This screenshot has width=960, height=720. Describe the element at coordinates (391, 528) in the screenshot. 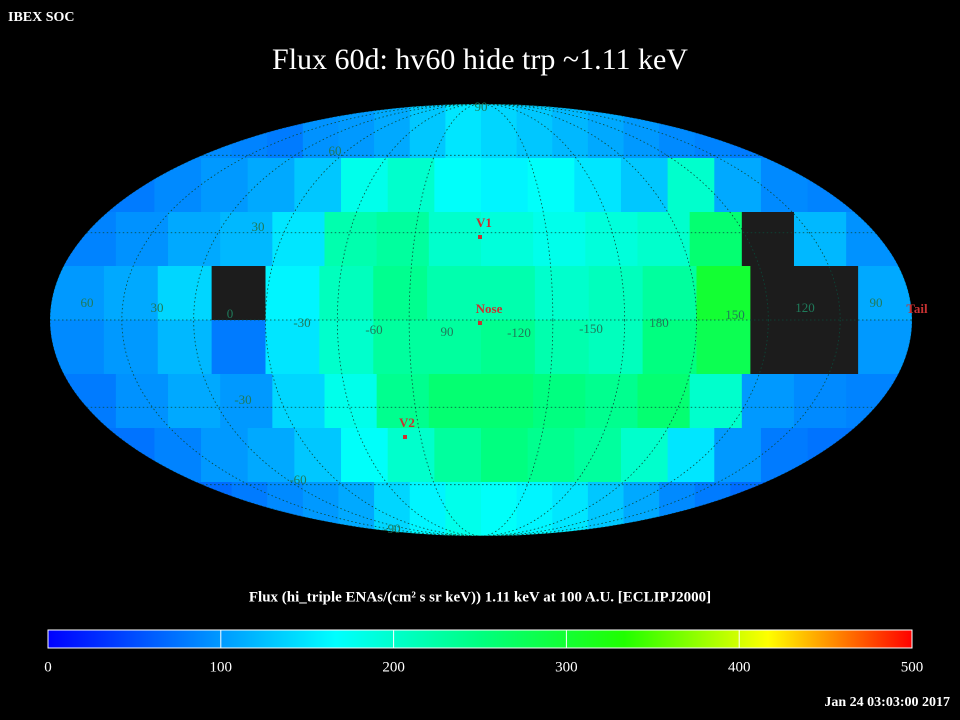

I see `lat-label: -90` at that location.